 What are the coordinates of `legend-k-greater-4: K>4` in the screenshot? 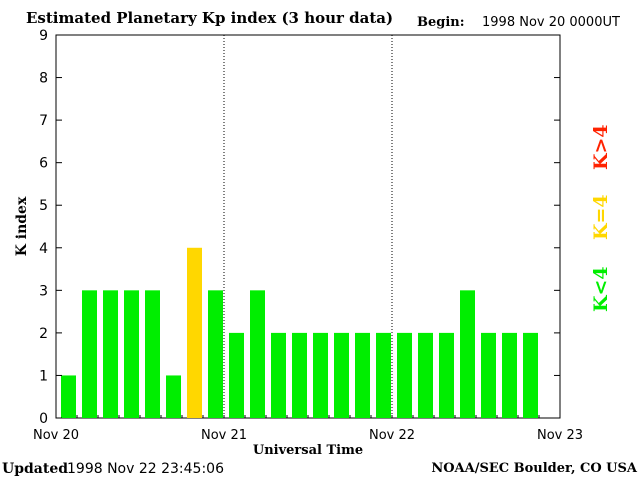 It's located at (601, 147).